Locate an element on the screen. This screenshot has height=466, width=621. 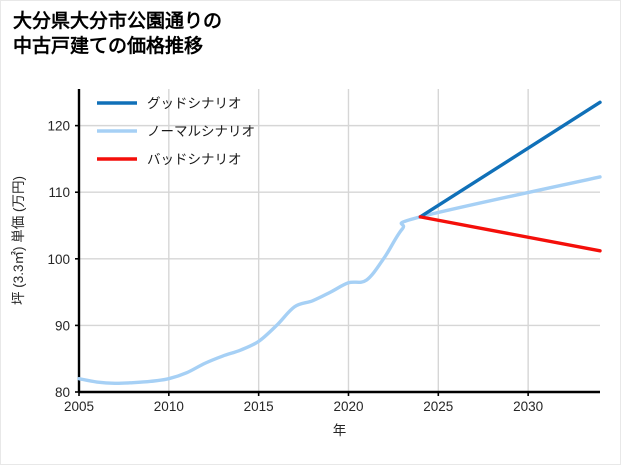
x-tick-label: 2020 is located at coordinates (348, 406).